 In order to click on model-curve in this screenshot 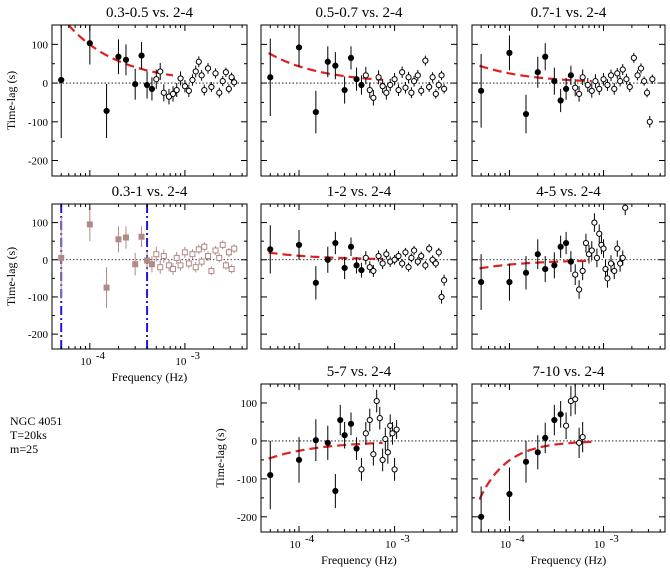, I will do `click(325, 66)`.